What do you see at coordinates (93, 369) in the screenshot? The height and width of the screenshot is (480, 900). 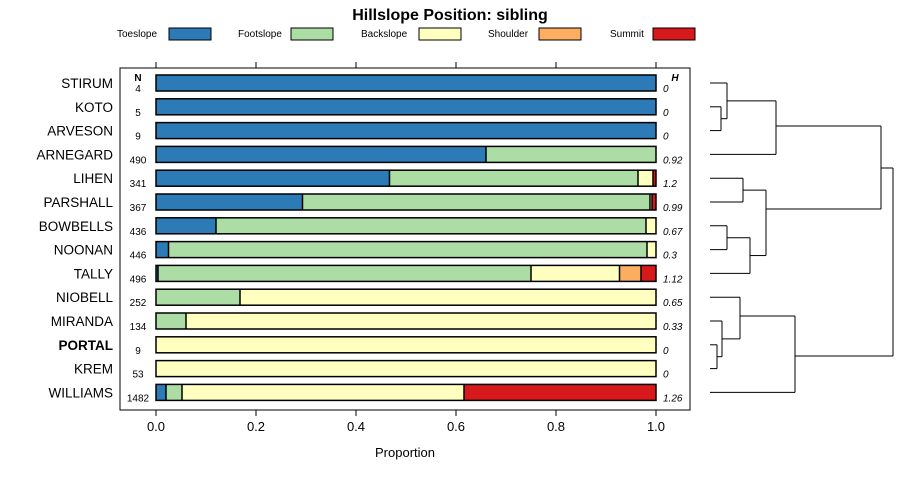 I see `row-label-krem: KREM` at bounding box center [93, 369].